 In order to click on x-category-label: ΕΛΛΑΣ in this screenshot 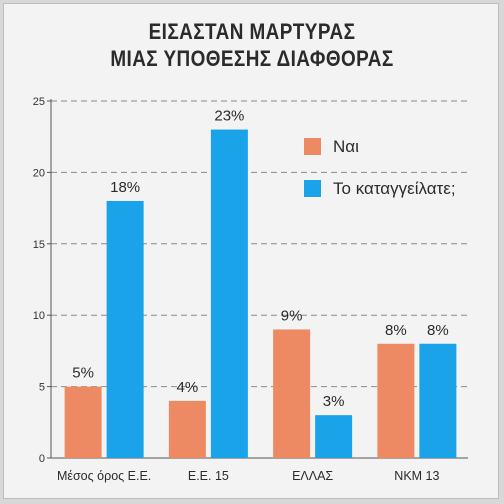, I will do `click(312, 476)`.